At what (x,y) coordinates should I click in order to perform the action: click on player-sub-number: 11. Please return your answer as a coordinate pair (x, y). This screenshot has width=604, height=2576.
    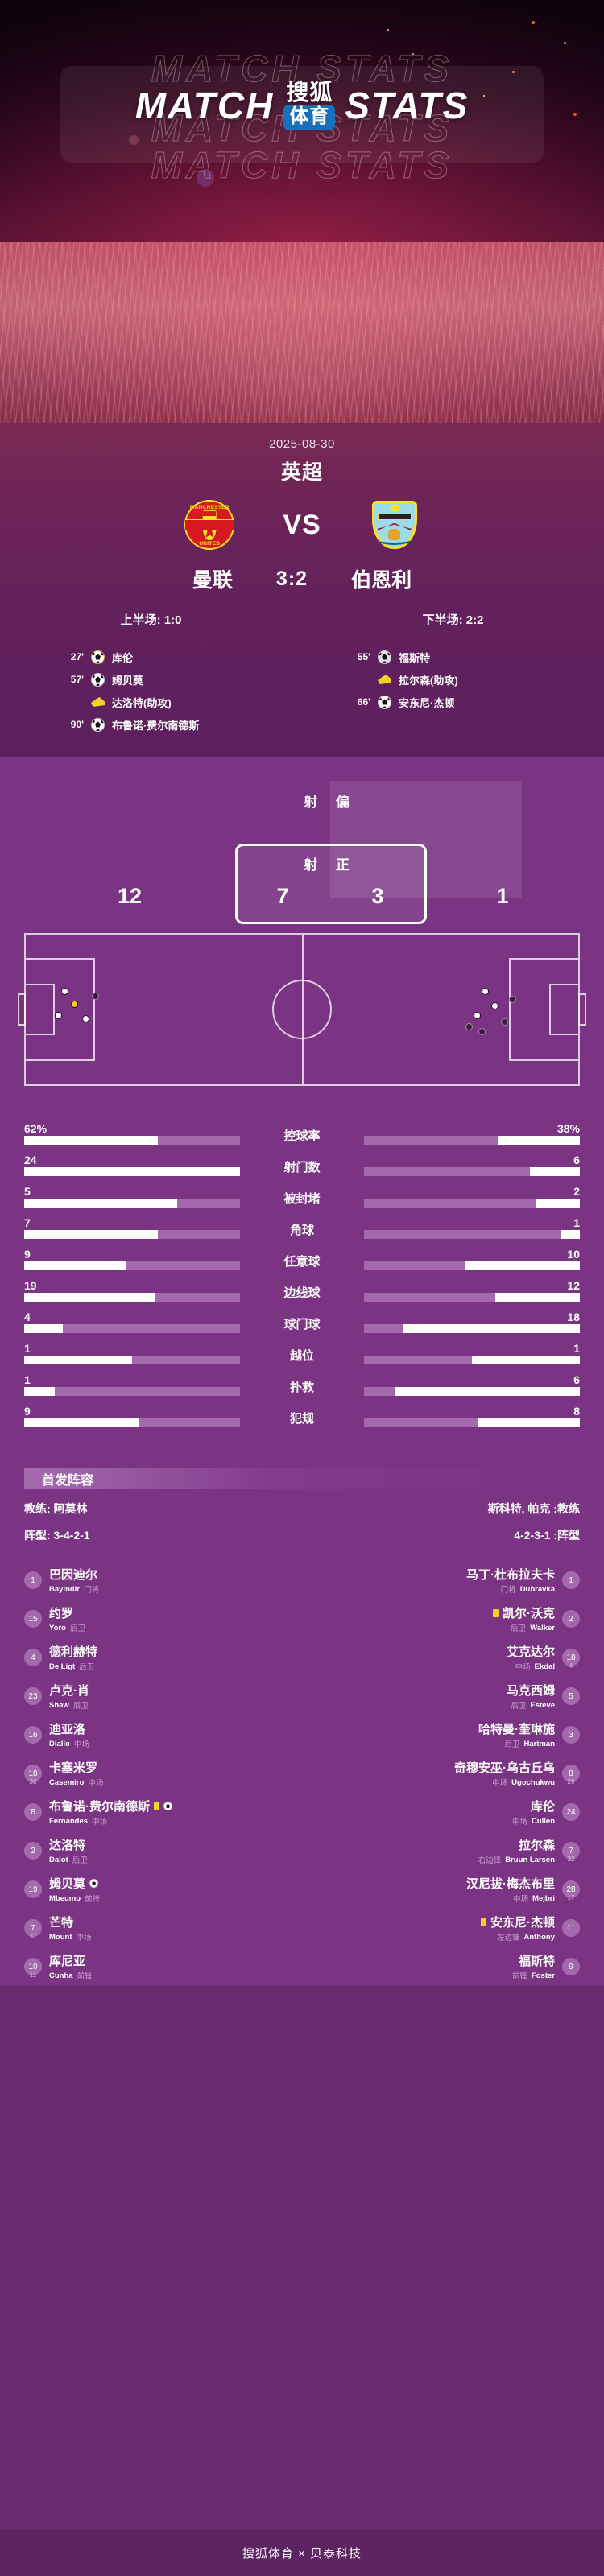
    Looking at the image, I should click on (33, 1975).